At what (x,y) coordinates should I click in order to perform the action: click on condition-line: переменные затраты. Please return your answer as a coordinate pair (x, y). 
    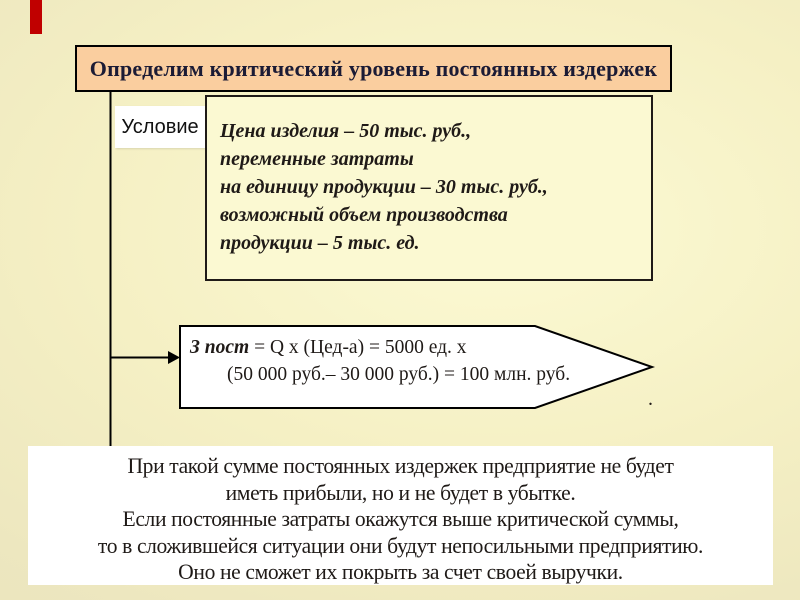
    Looking at the image, I should click on (317, 159).